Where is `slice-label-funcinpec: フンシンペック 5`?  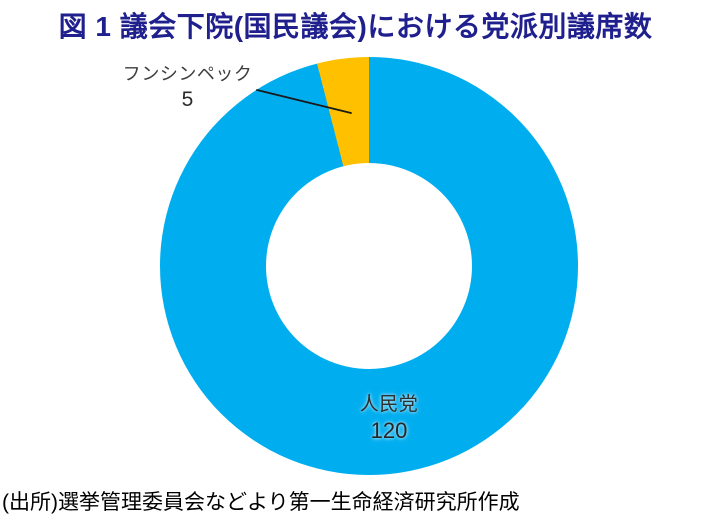 slice-label-funcinpec: フンシンペック 5 is located at coordinates (187, 88).